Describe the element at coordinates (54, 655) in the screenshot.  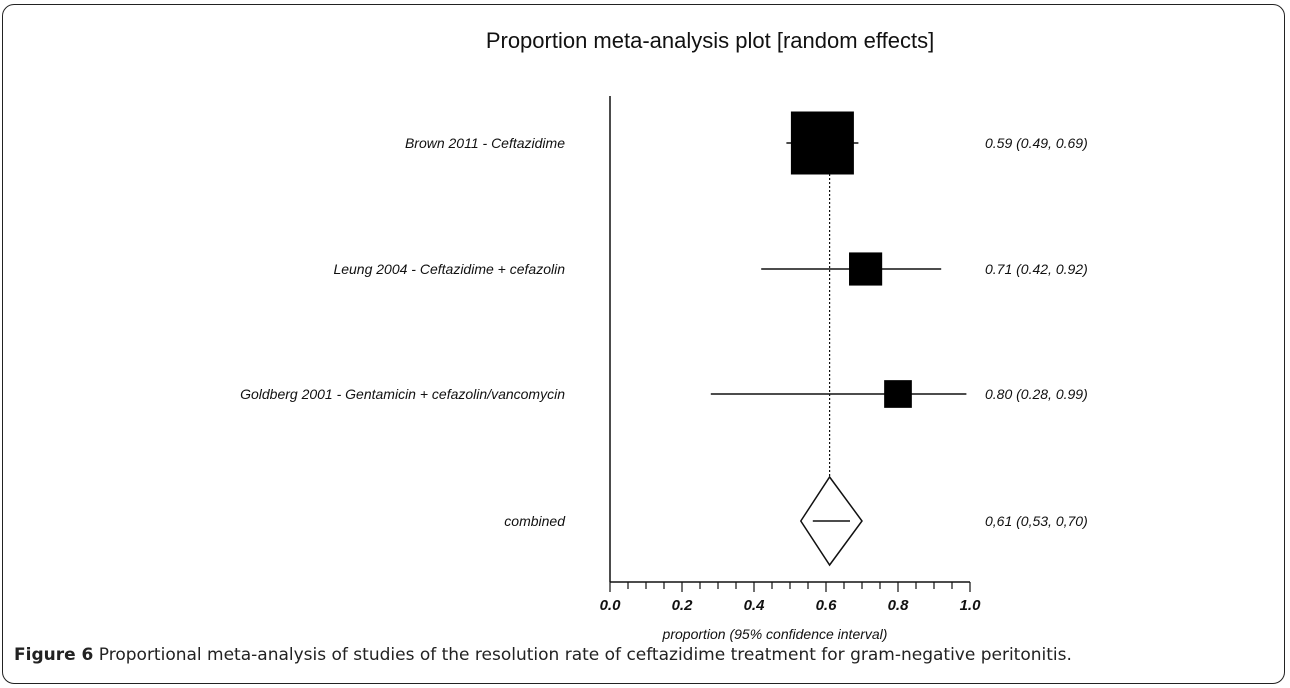
I see `figure-label: Figure 6` at that location.